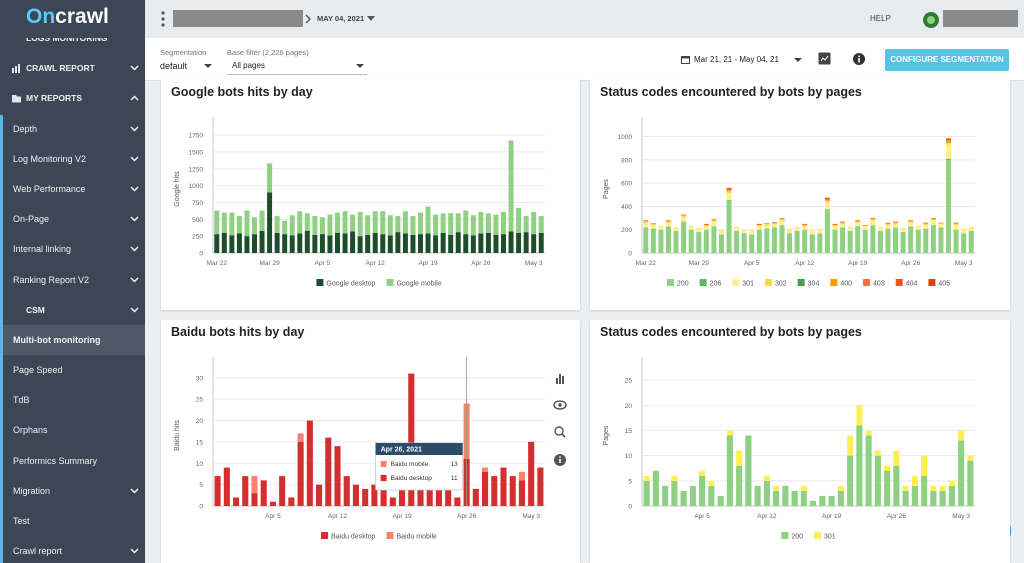 This screenshot has height=563, width=1024. What do you see at coordinates (72, 219) in the screenshot?
I see `sidebar-item: On-Page` at bounding box center [72, 219].